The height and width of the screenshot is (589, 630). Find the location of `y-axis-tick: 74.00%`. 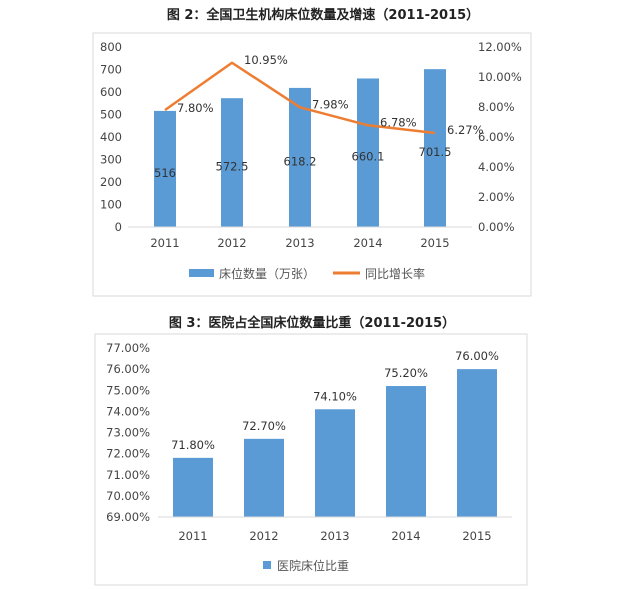

y-axis-tick: 74.00% is located at coordinates (128, 411).